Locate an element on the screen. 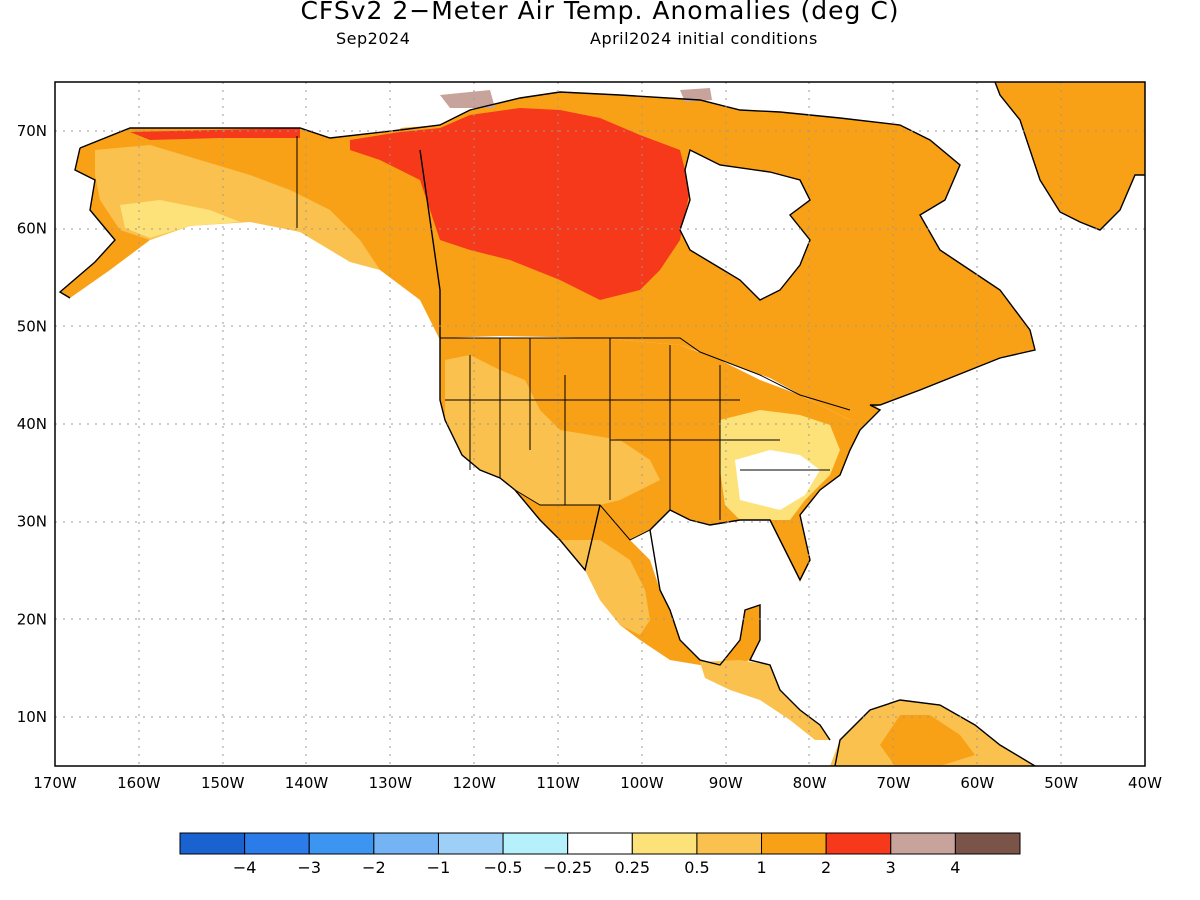 This screenshot has height=900, width=1200. colorbar-label: −4 is located at coordinates (245, 867).